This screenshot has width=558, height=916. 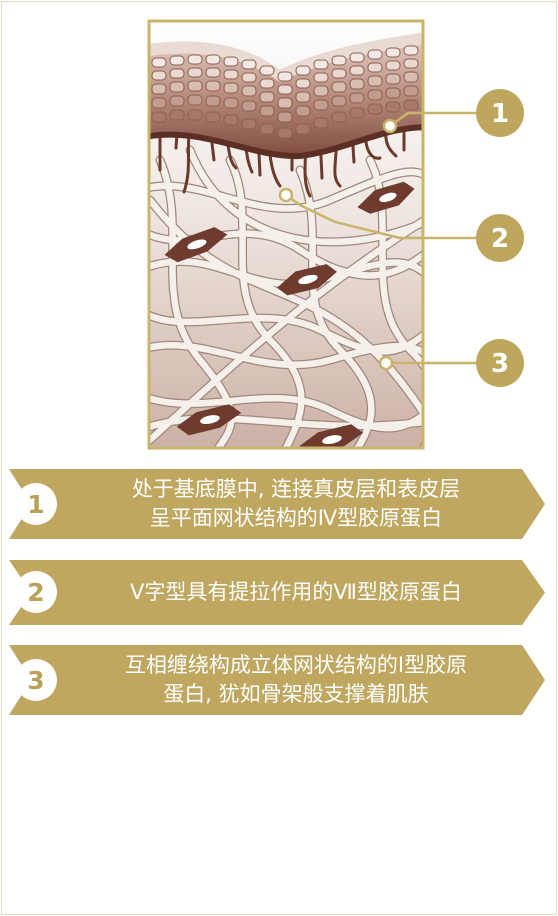 I want to click on marker-3: 3, so click(x=500, y=363).